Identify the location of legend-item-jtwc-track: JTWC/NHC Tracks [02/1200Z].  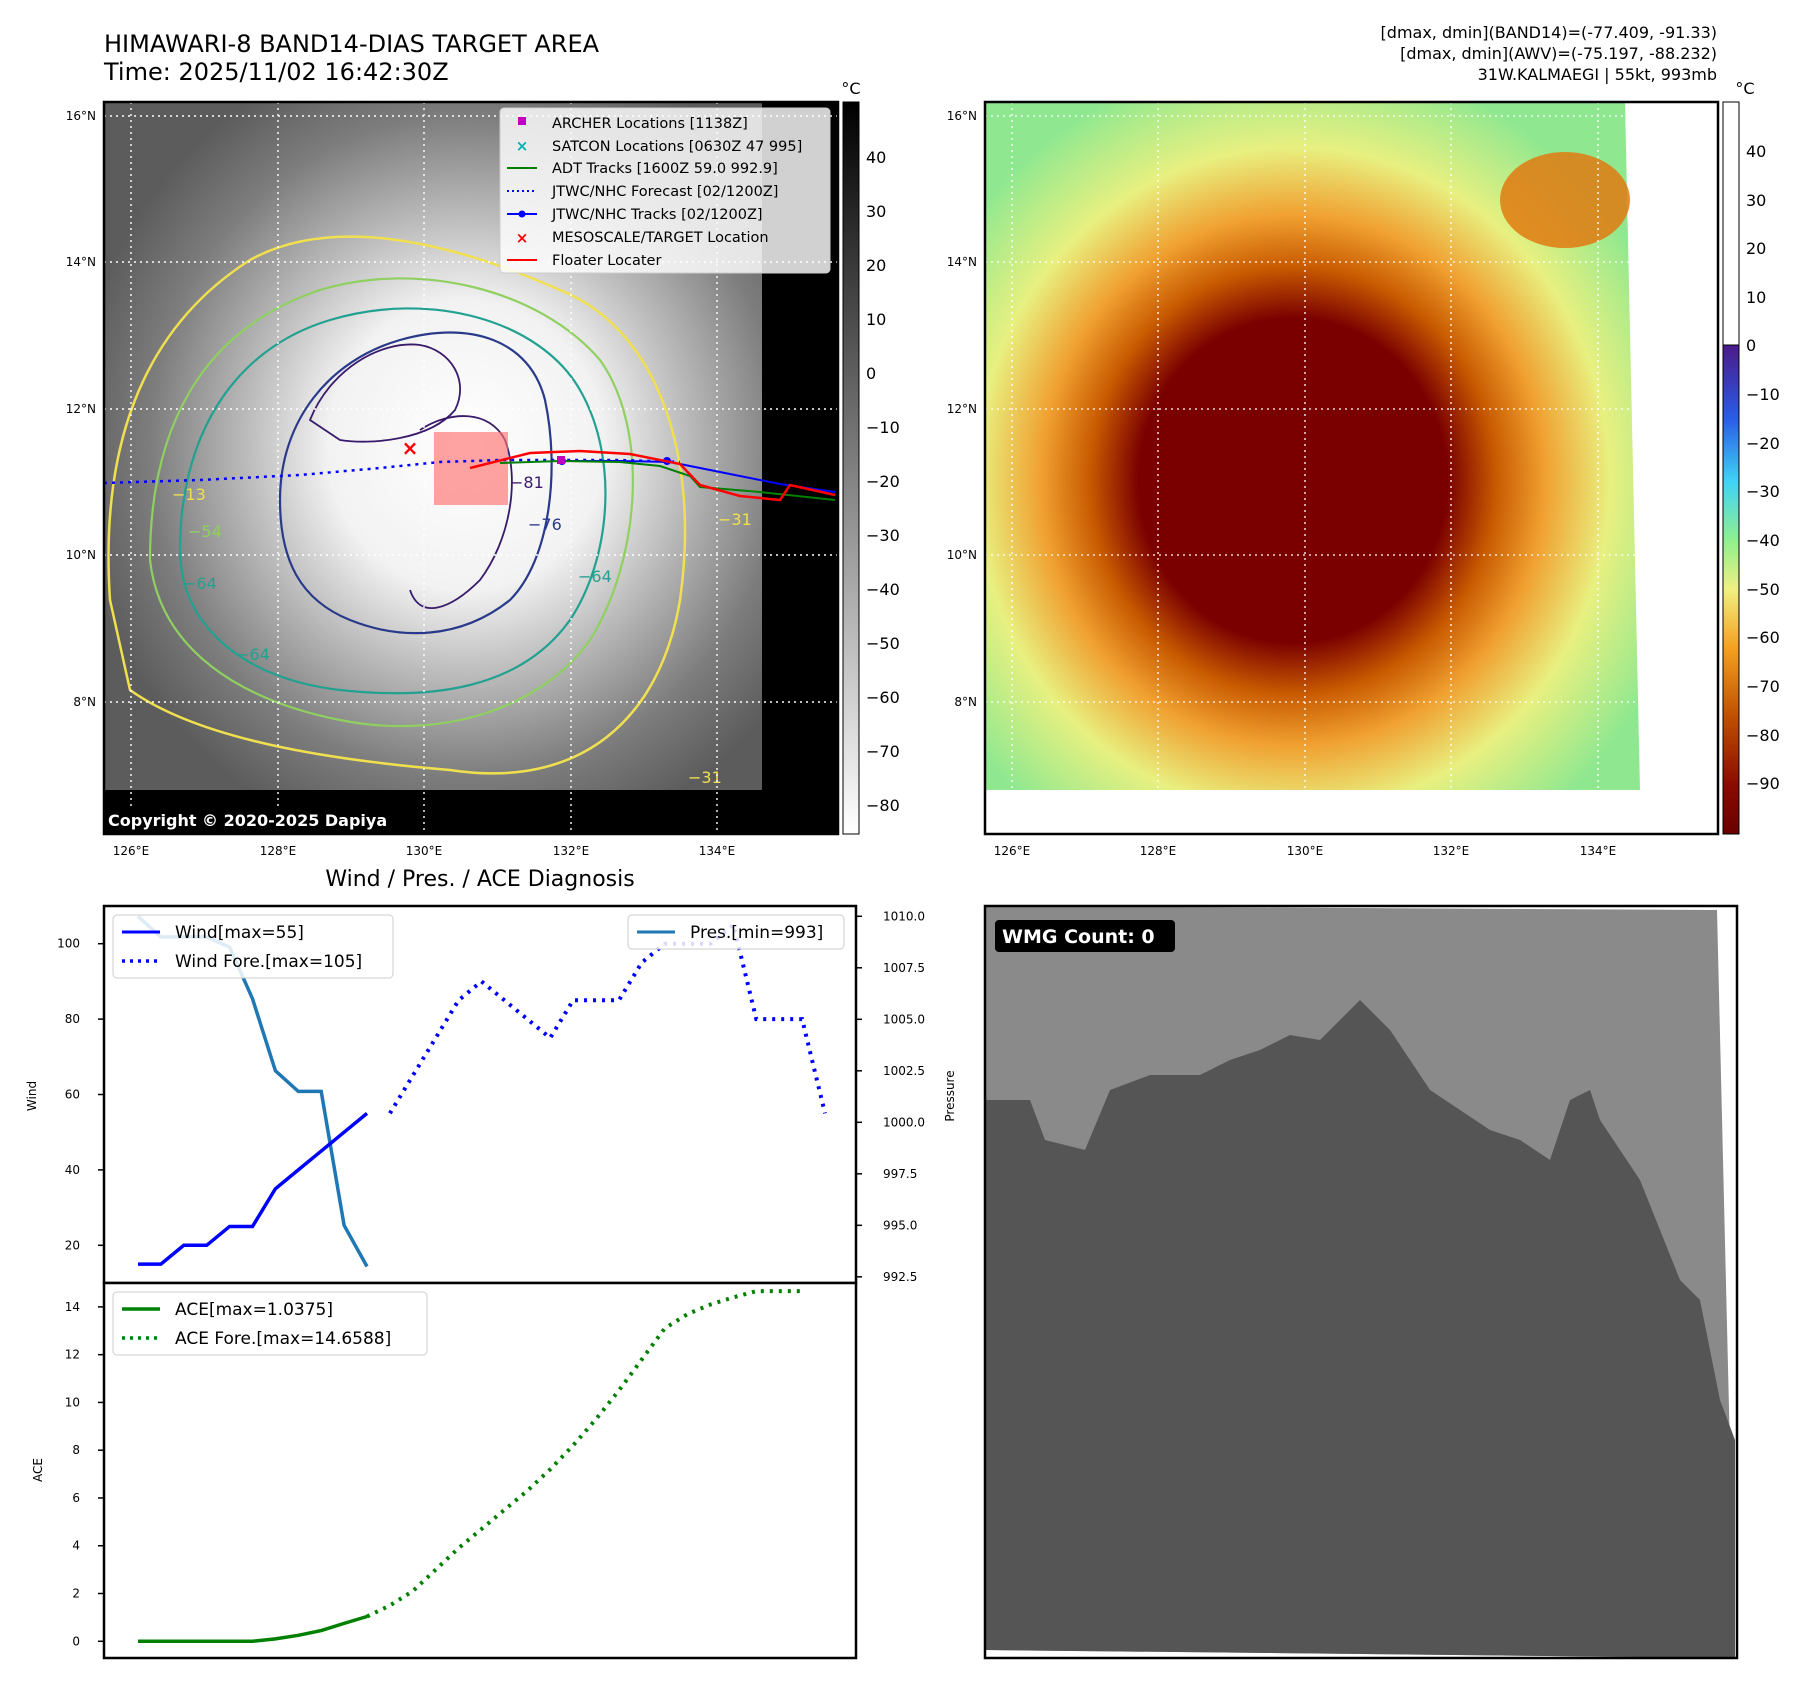
(657, 215).